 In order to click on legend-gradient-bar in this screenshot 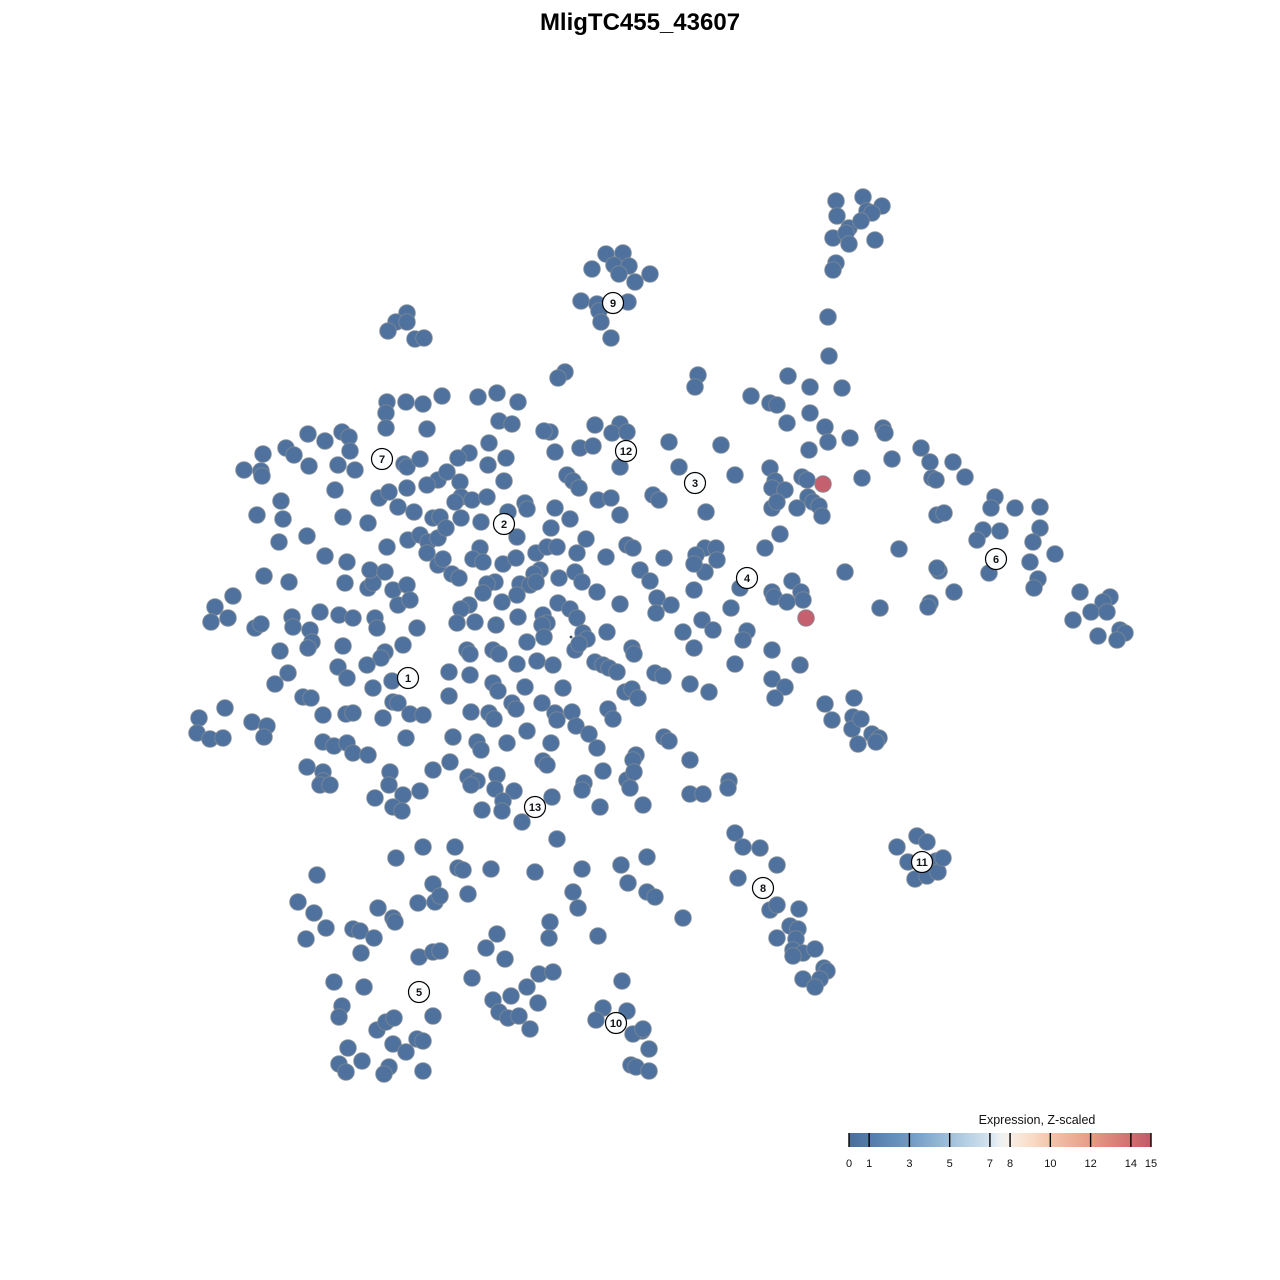, I will do `click(1000, 1140)`.